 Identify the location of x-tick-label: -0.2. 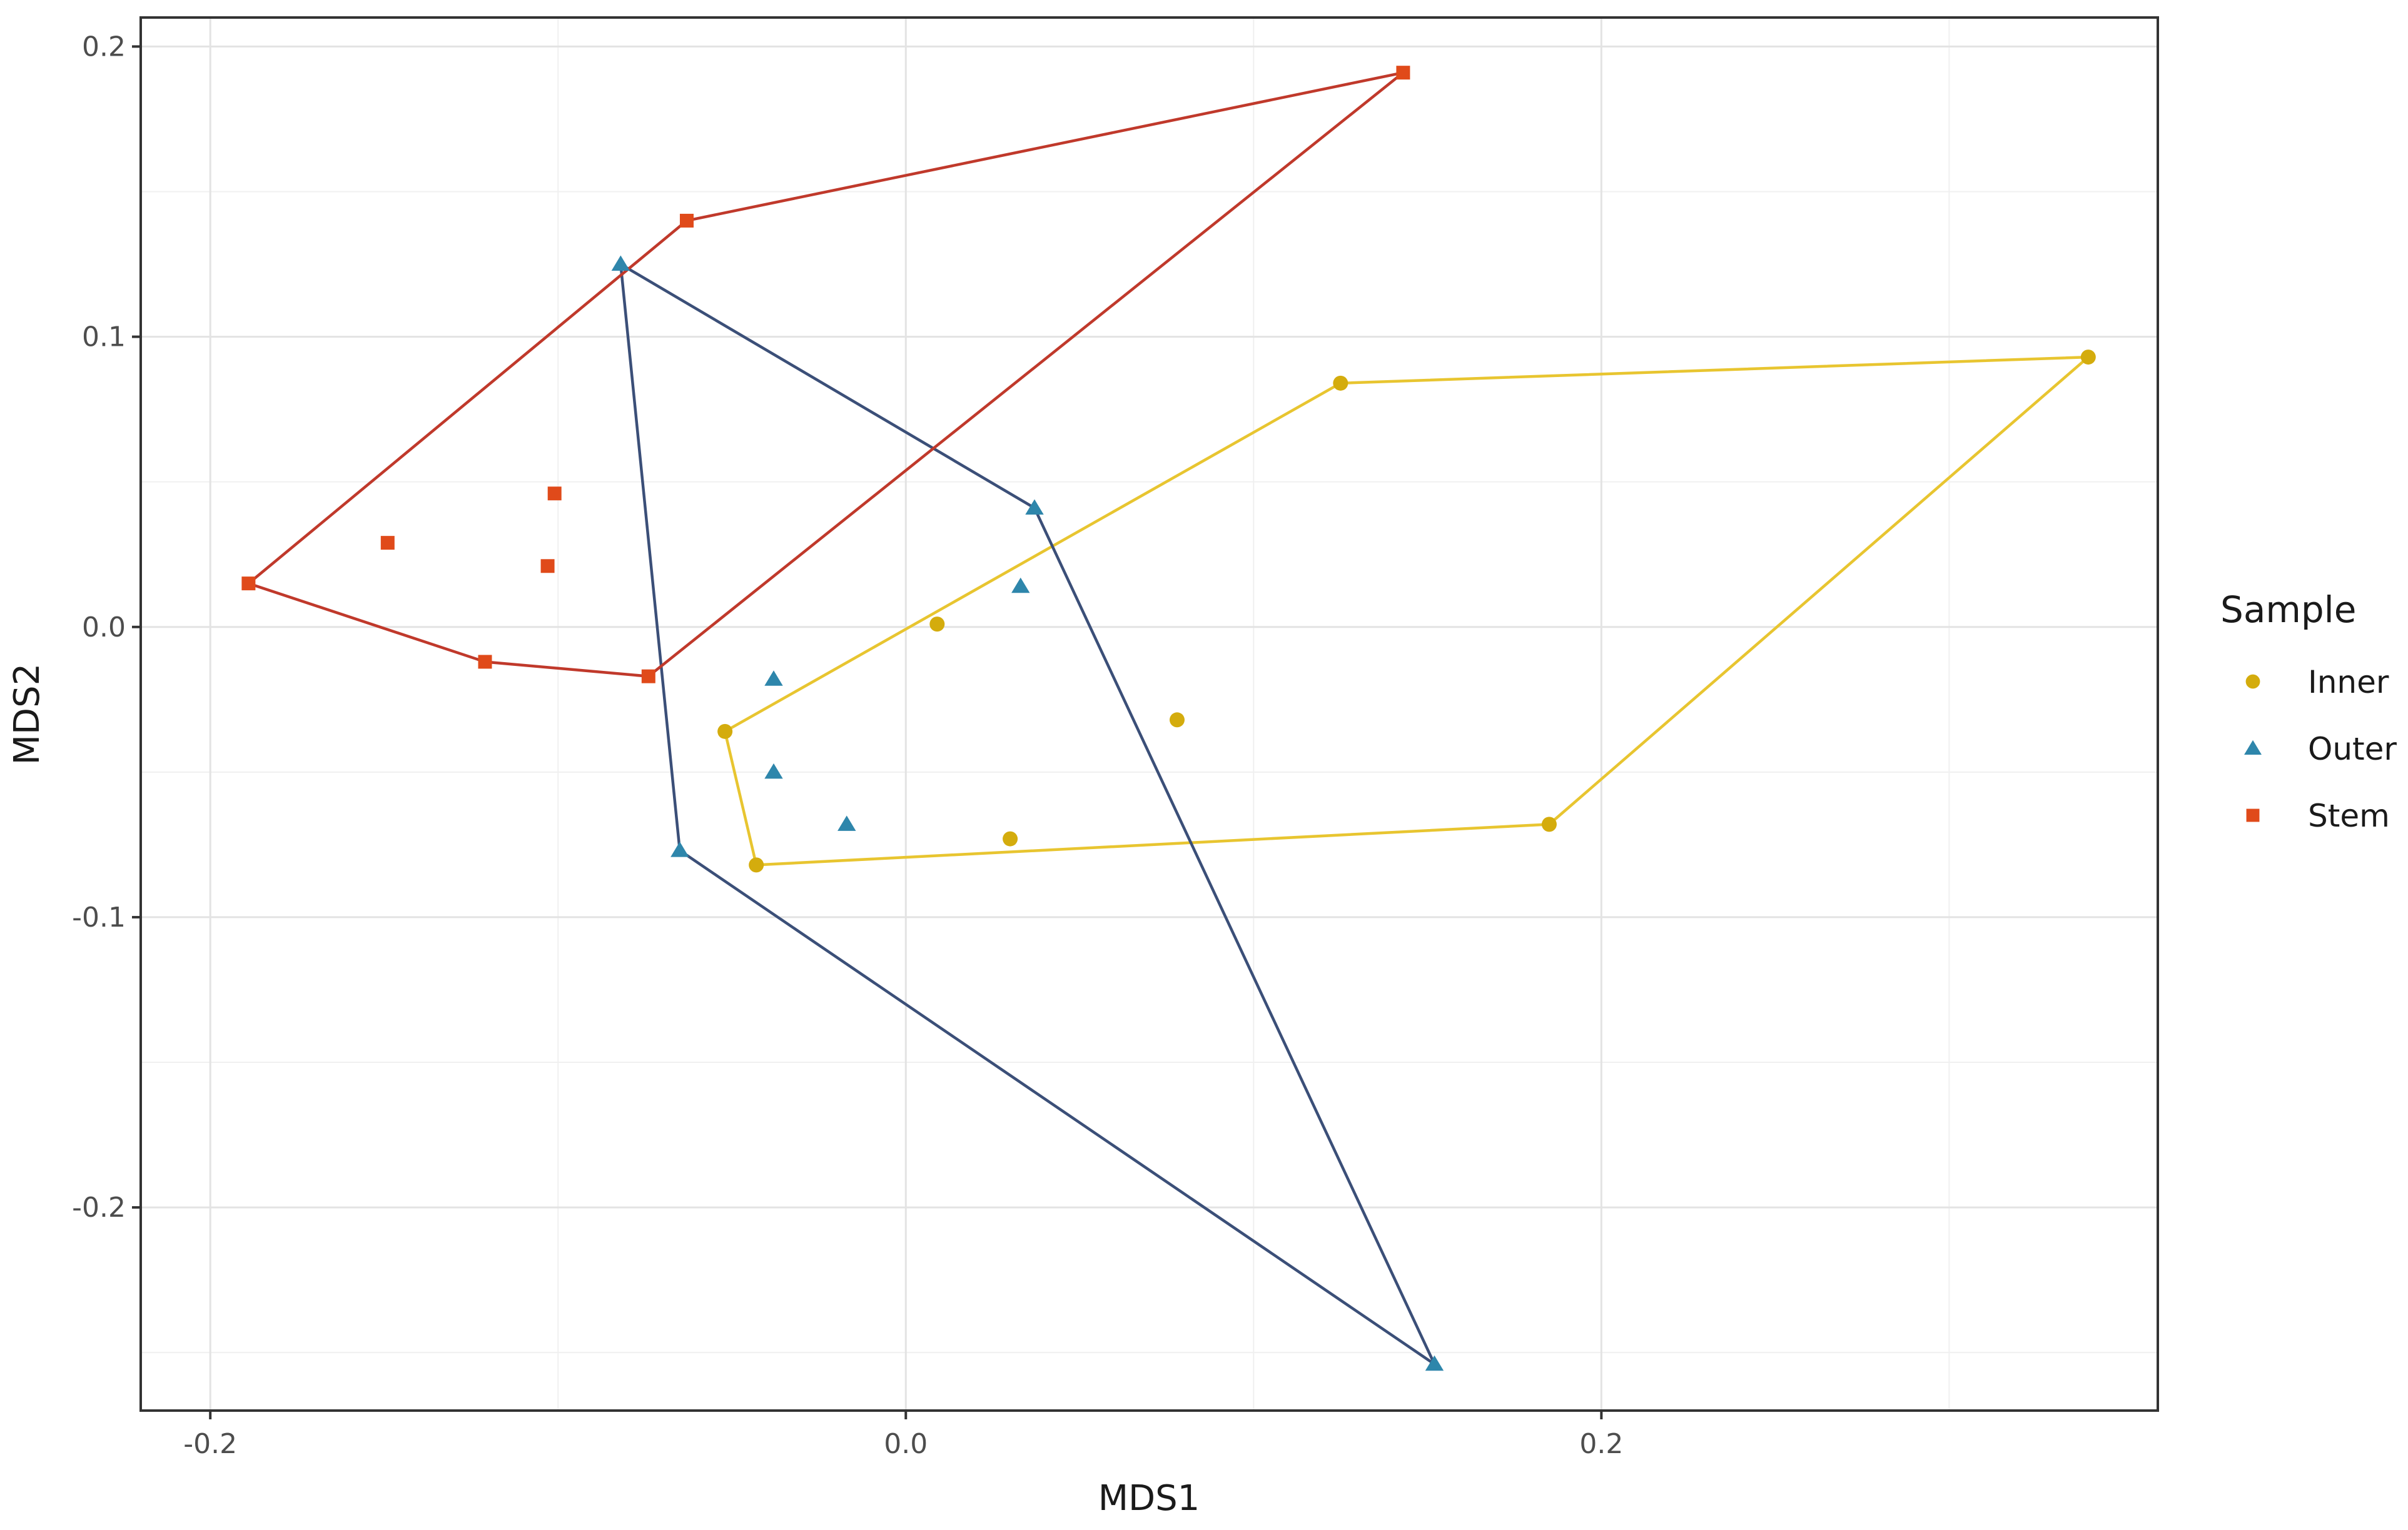
(210, 1444).